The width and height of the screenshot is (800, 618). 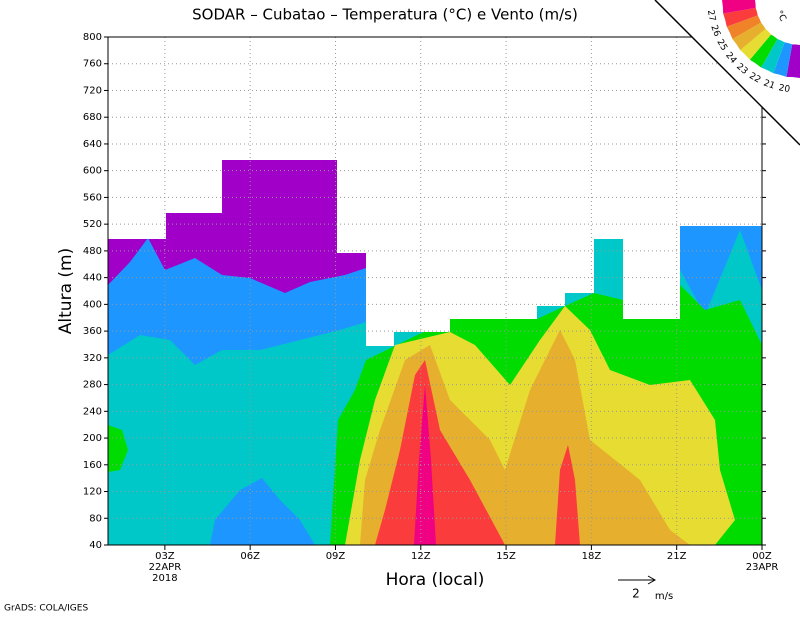 What do you see at coordinates (769, 84) in the screenshot?
I see `colorbar-label: 21` at bounding box center [769, 84].